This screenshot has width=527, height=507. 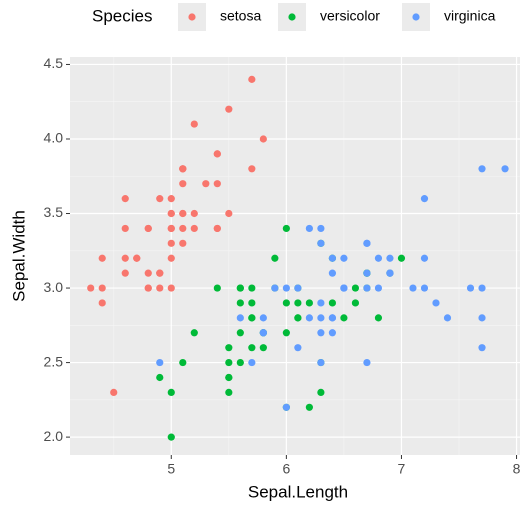 I want to click on legend-title: Species, so click(x=122, y=15).